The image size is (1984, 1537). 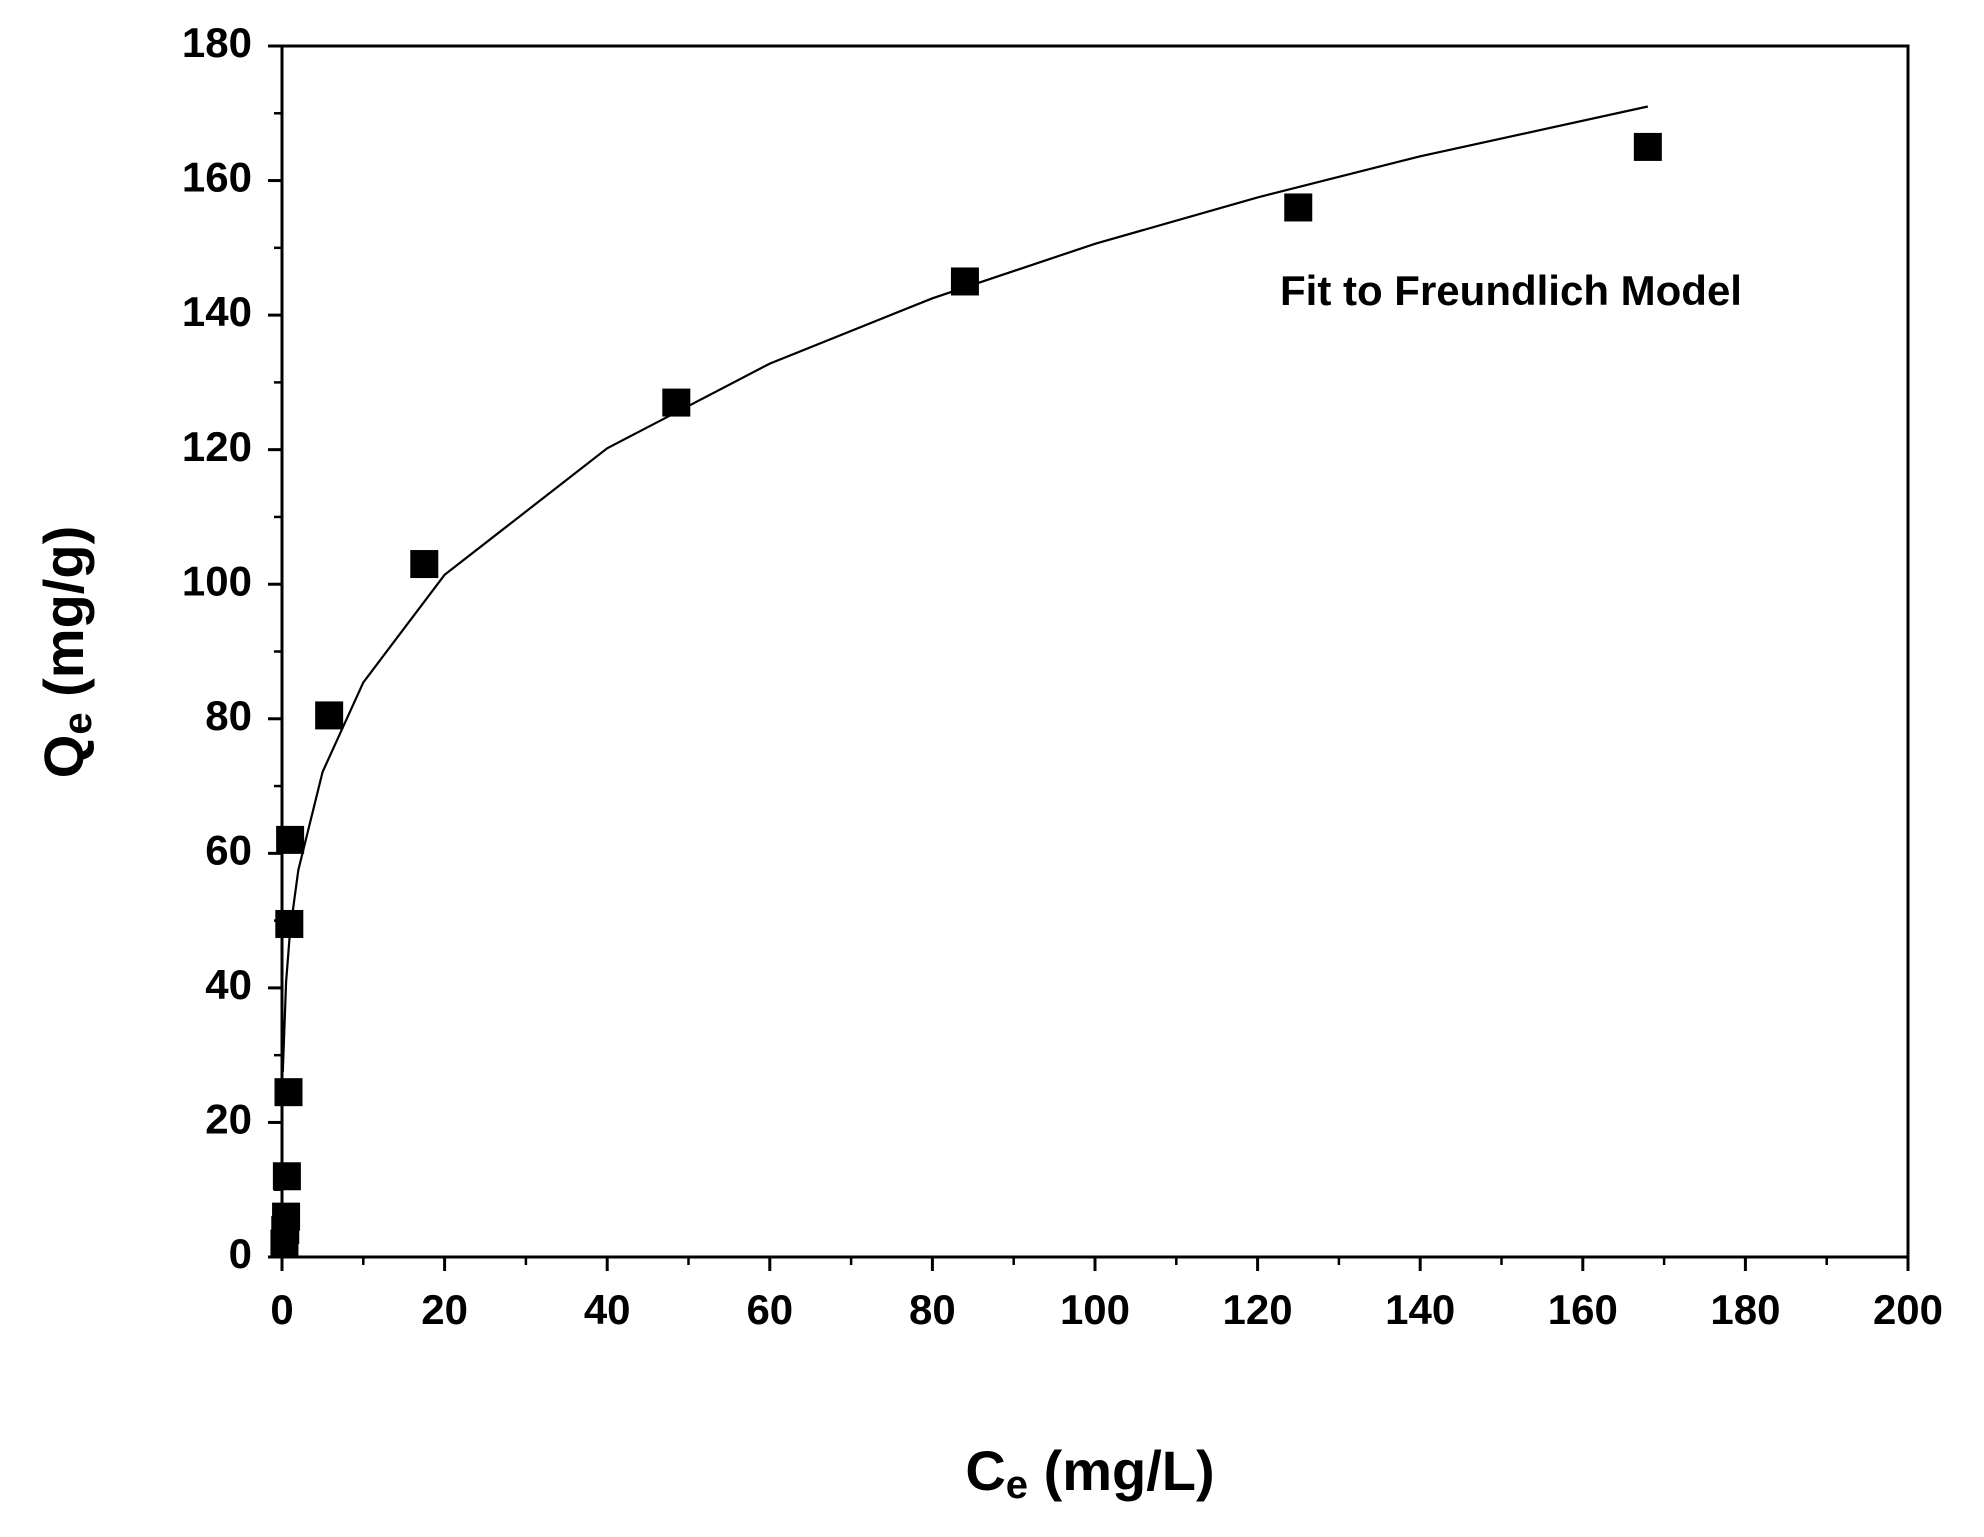 I want to click on y-label-rest: (mg/g), so click(x=63, y=619).